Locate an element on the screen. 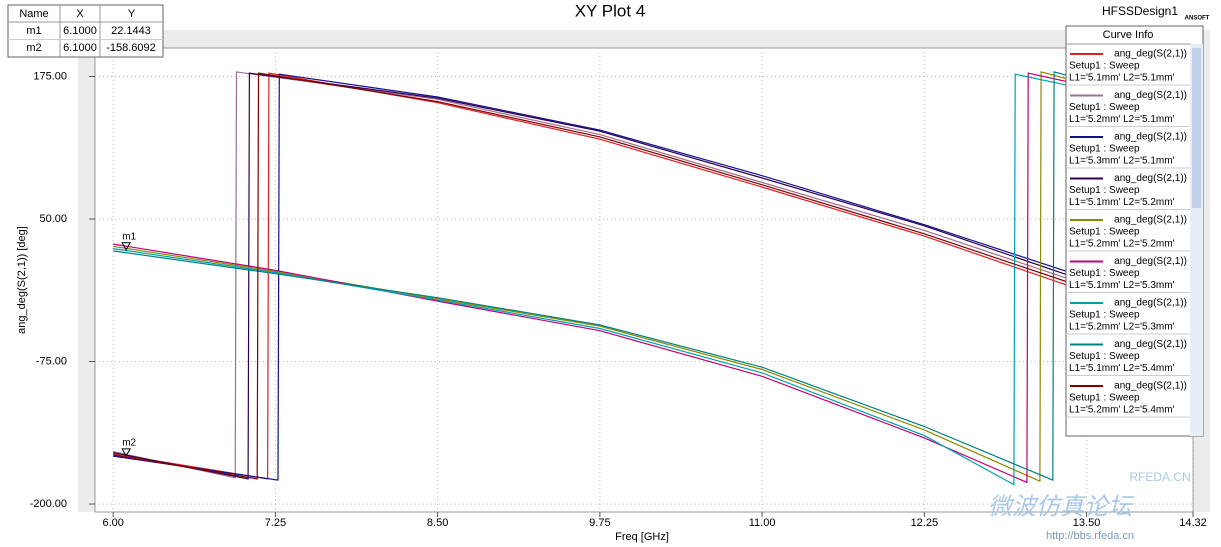 This screenshot has height=547, width=1221. marker-y: 22.1443 is located at coordinates (131, 31).